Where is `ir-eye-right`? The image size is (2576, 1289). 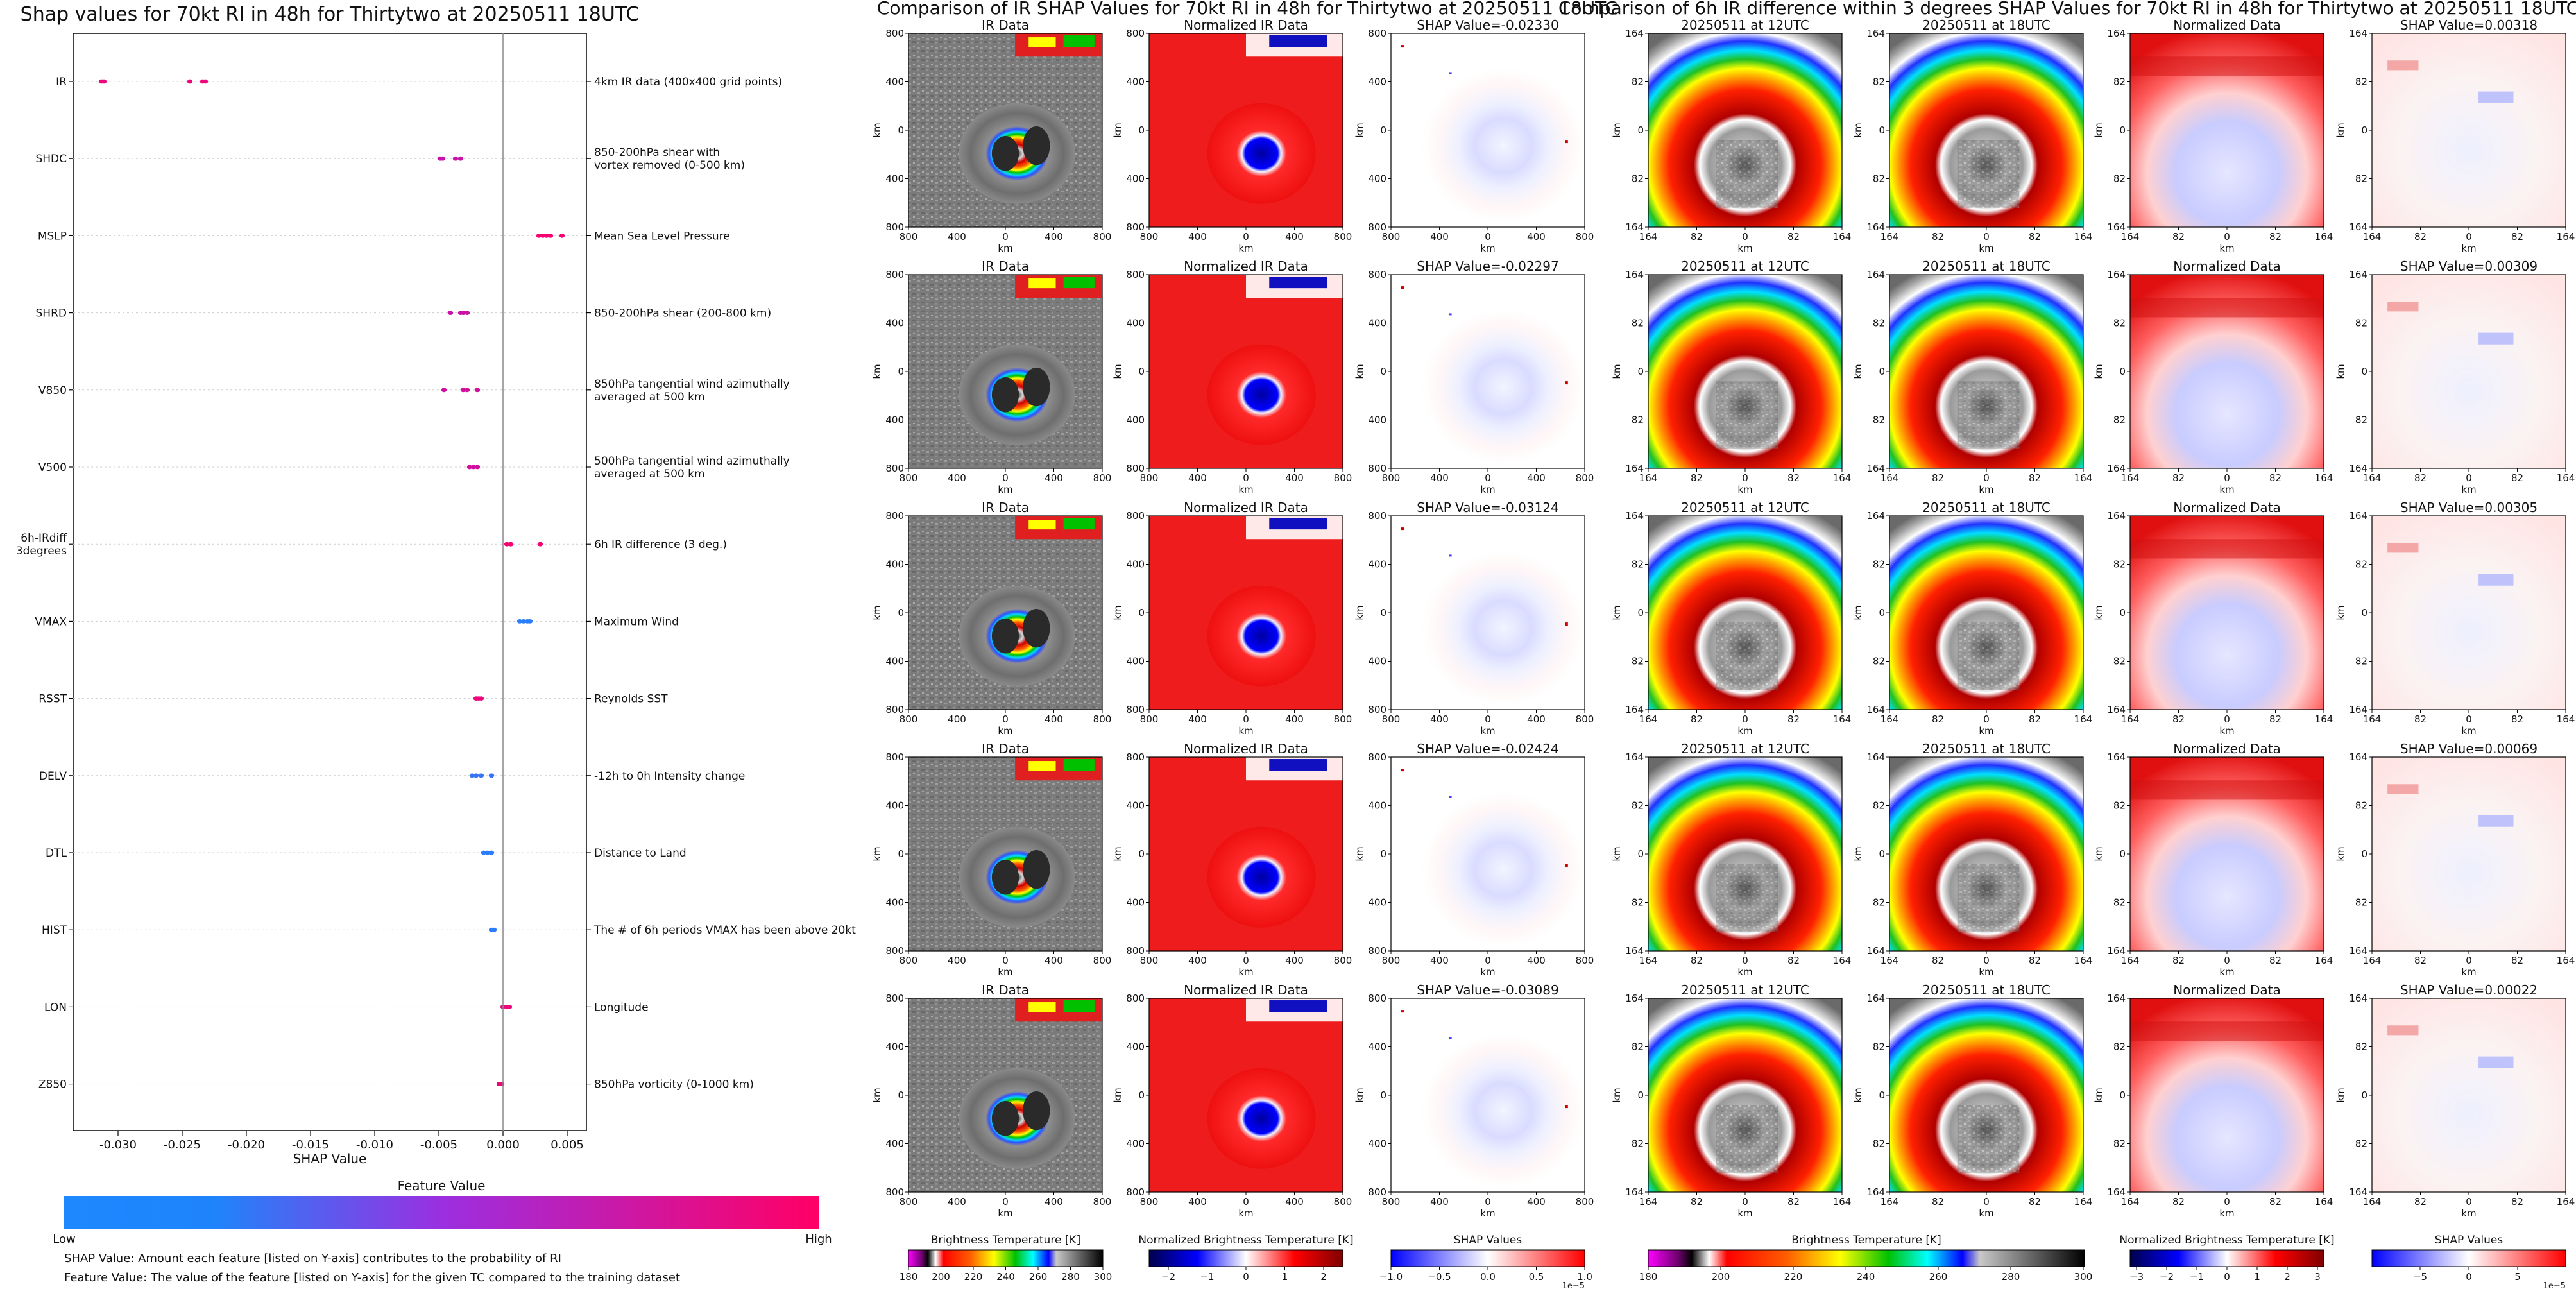
ir-eye-right is located at coordinates (1036, 869).